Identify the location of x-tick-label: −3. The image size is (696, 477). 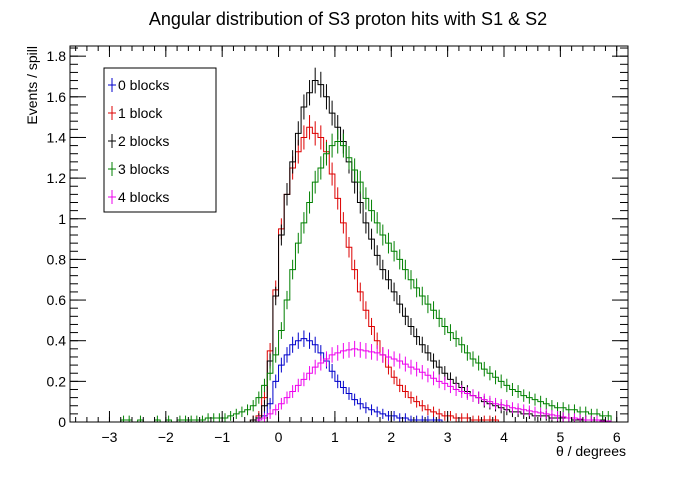
(109, 437).